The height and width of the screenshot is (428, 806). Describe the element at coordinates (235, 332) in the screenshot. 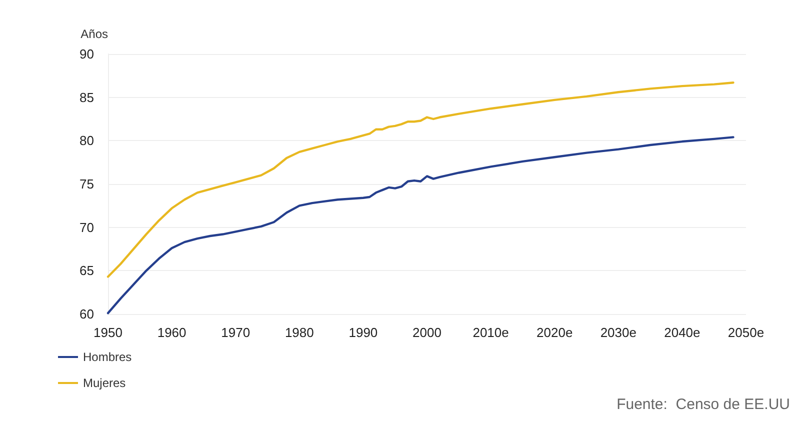

I see `x-tick-label: 1970` at that location.